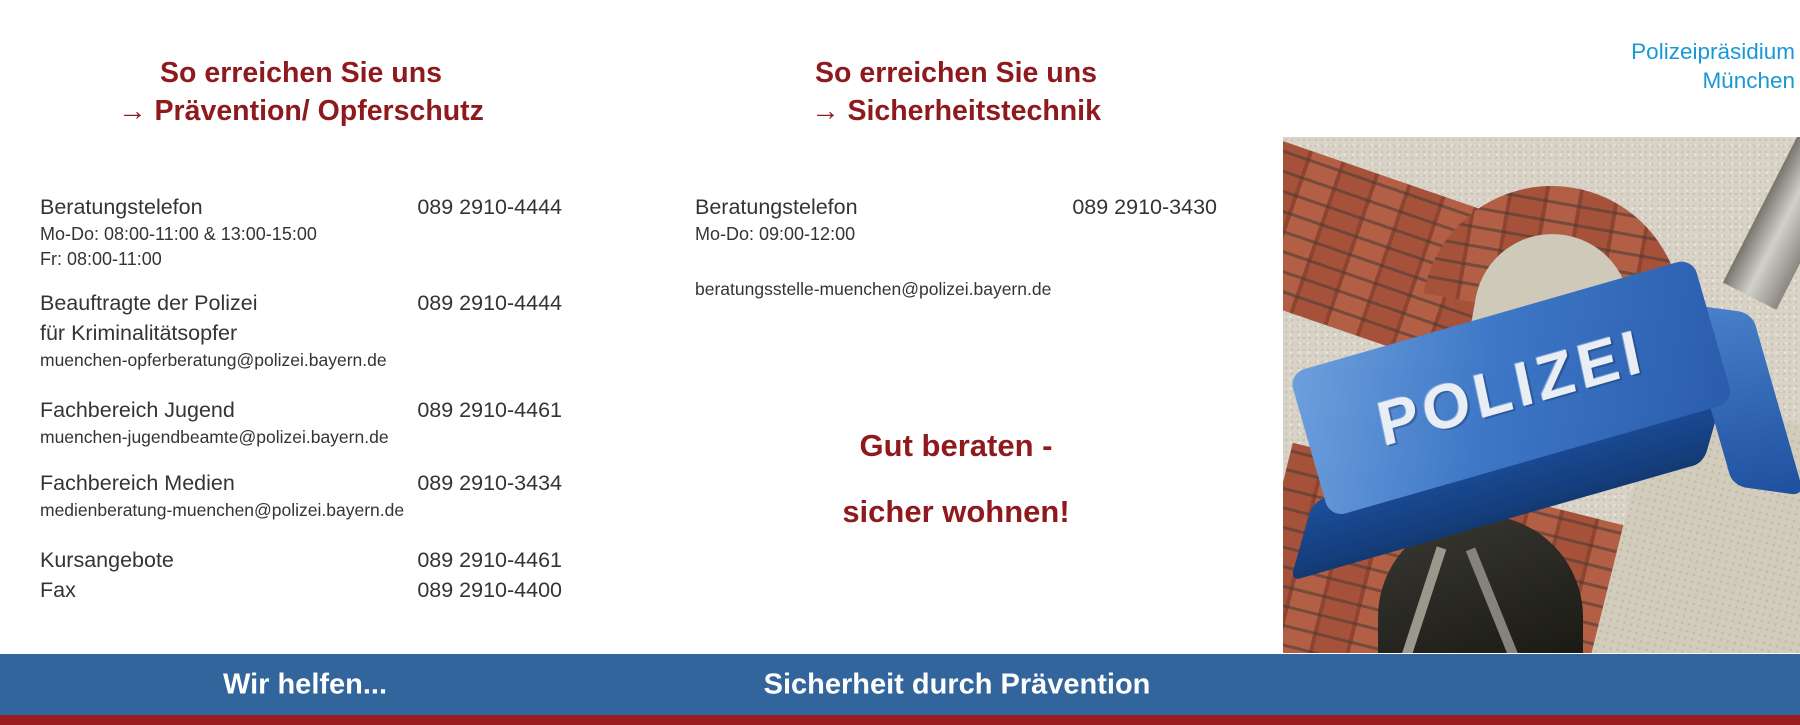 The width and height of the screenshot is (1800, 725). Describe the element at coordinates (301, 73) in the screenshot. I see `heading-prevention-line1: So erreichen Sie uns` at that location.